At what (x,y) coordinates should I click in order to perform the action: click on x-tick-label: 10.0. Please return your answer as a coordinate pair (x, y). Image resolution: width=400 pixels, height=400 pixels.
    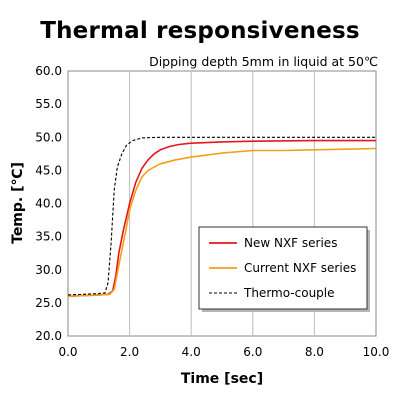
    Looking at the image, I should click on (376, 352).